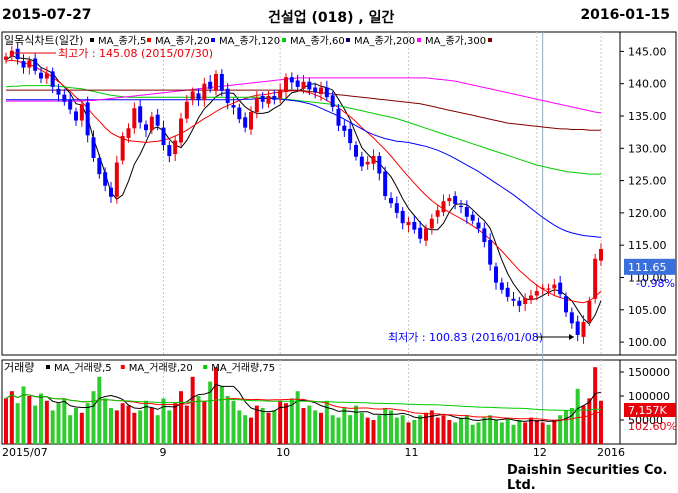 This screenshot has height=493, width=678. I want to click on price-tick-label: 105.00, so click(647, 310).